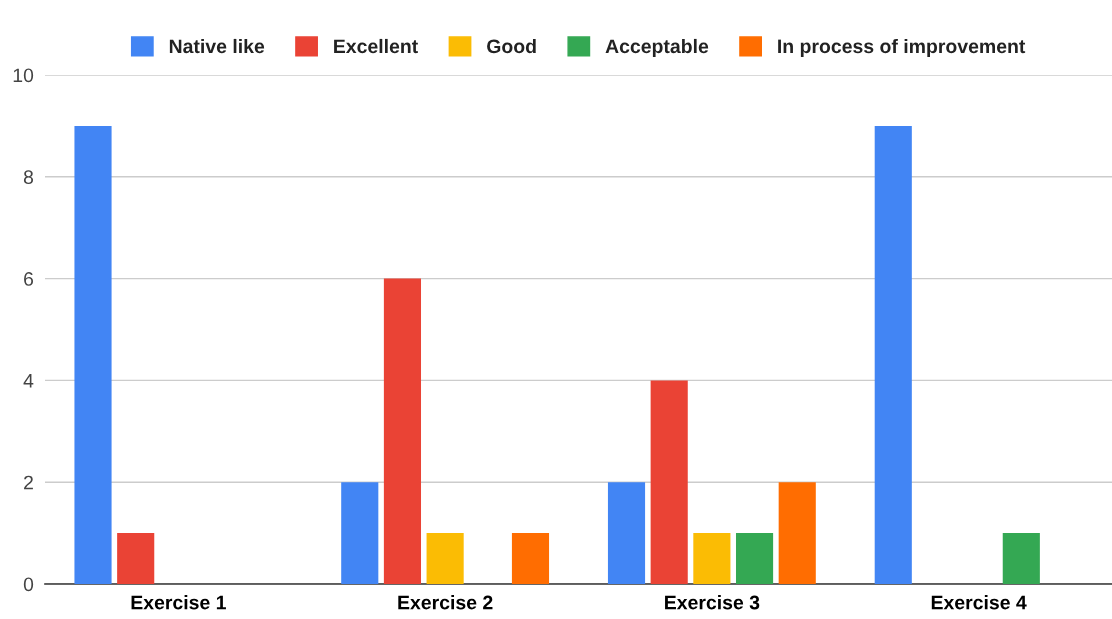 This screenshot has height=619, width=1112. Describe the element at coordinates (902, 48) in the screenshot. I see `legend-label: In process of improvement` at that location.